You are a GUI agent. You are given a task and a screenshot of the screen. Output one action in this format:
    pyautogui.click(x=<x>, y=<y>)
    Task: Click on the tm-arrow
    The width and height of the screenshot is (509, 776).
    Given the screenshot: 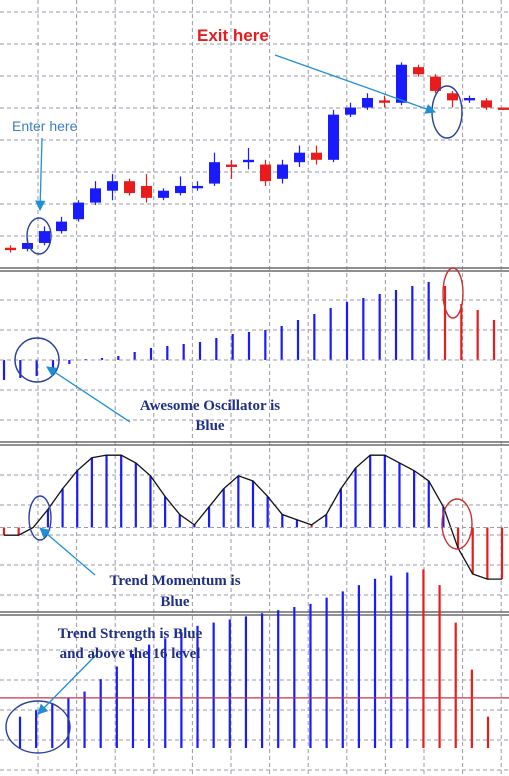 What is the action you would take?
    pyautogui.click(x=67, y=551)
    